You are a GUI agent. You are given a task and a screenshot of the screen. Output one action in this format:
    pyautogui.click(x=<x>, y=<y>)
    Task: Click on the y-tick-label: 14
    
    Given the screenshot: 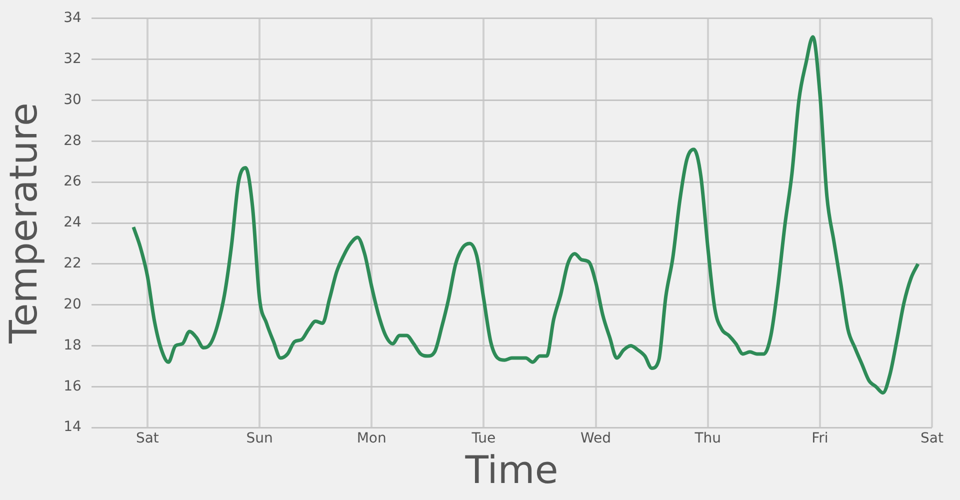 What is the action you would take?
    pyautogui.click(x=73, y=427)
    